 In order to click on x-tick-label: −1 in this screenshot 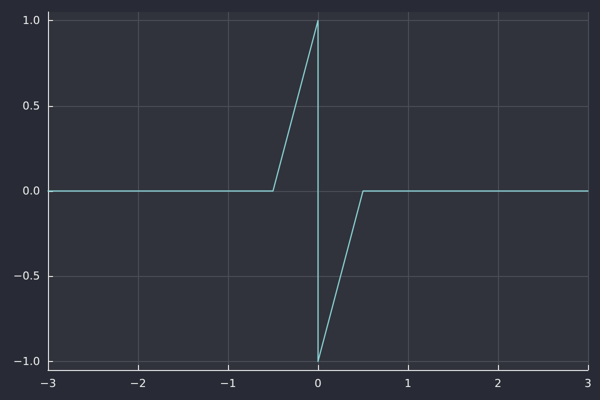, I will do `click(228, 383)`.